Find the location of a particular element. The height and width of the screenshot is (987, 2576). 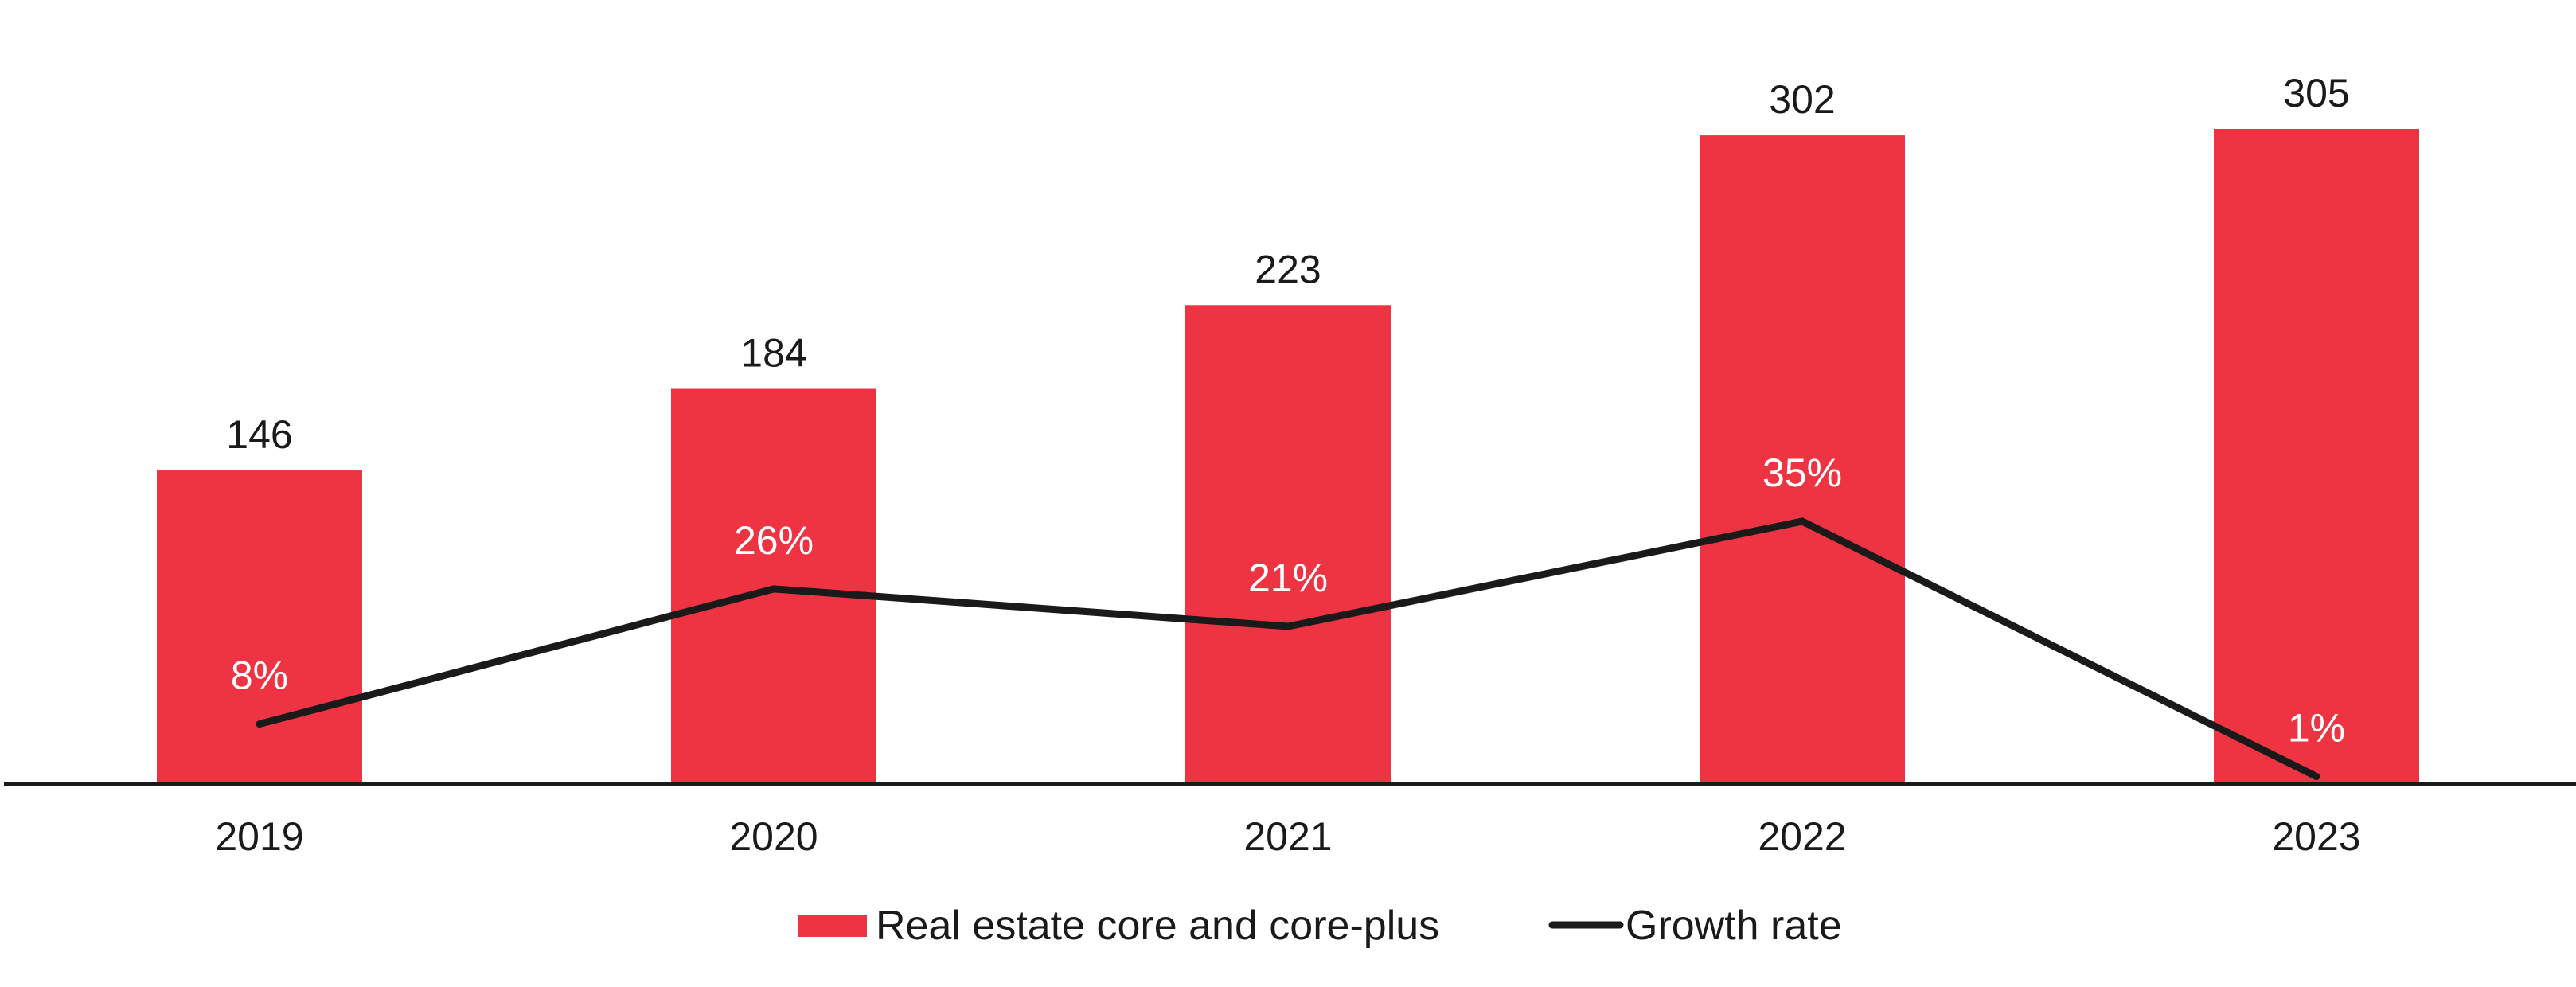

x-tick-labels: 2019 2020 2021 2022 2023 is located at coordinates (1287, 837).